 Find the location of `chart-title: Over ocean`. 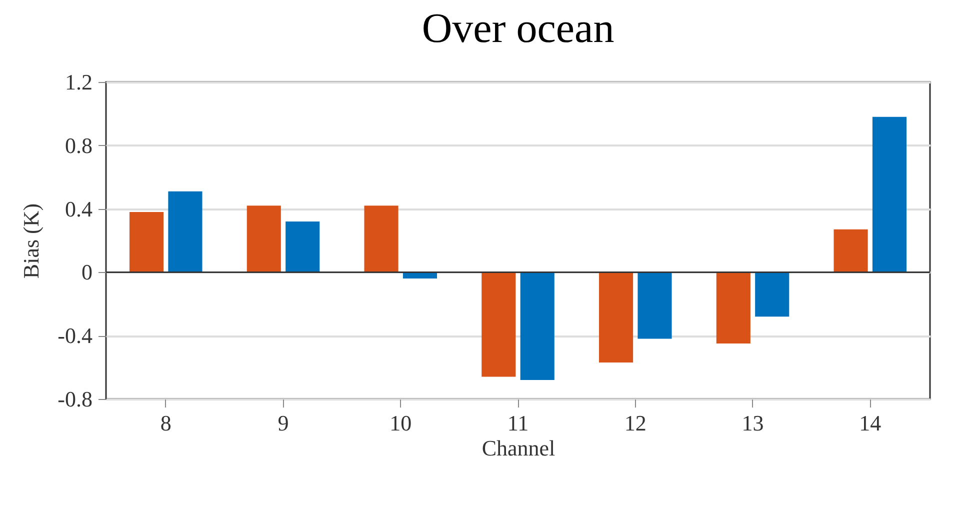

chart-title: Over ocean is located at coordinates (518, 29).